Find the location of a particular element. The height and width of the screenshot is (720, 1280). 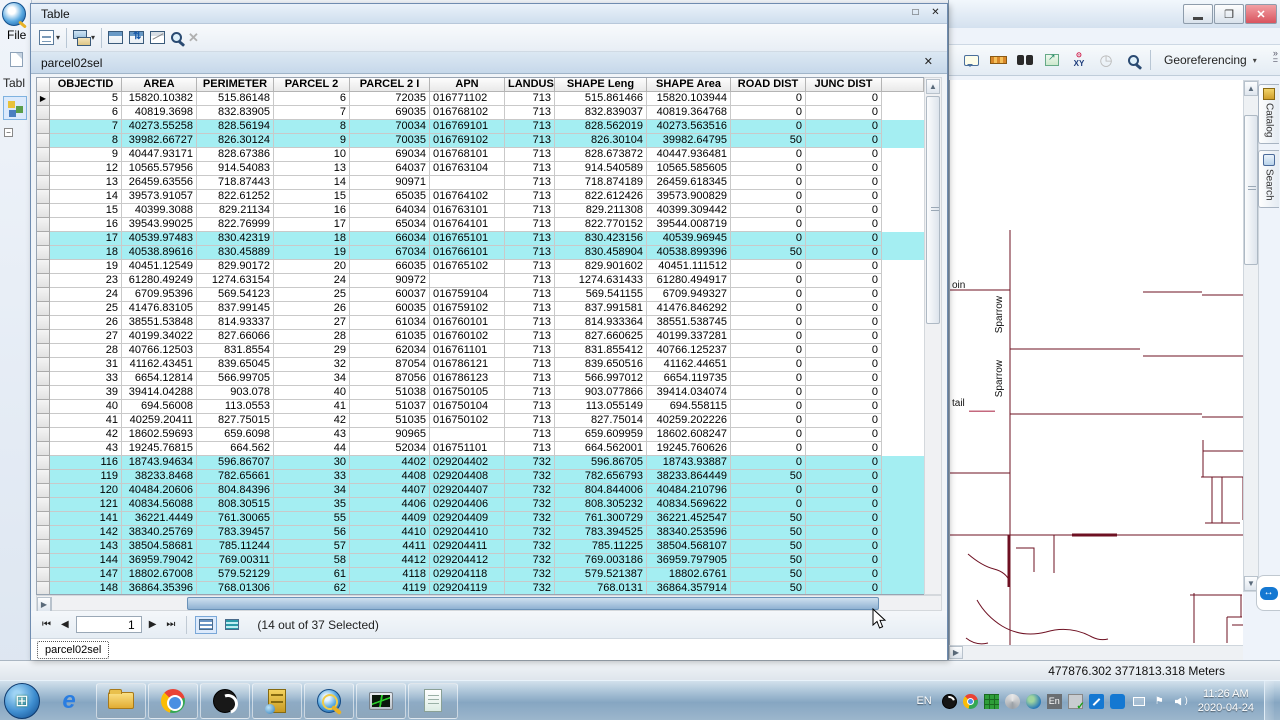

table-cell: 23 is located at coordinates (86, 281).